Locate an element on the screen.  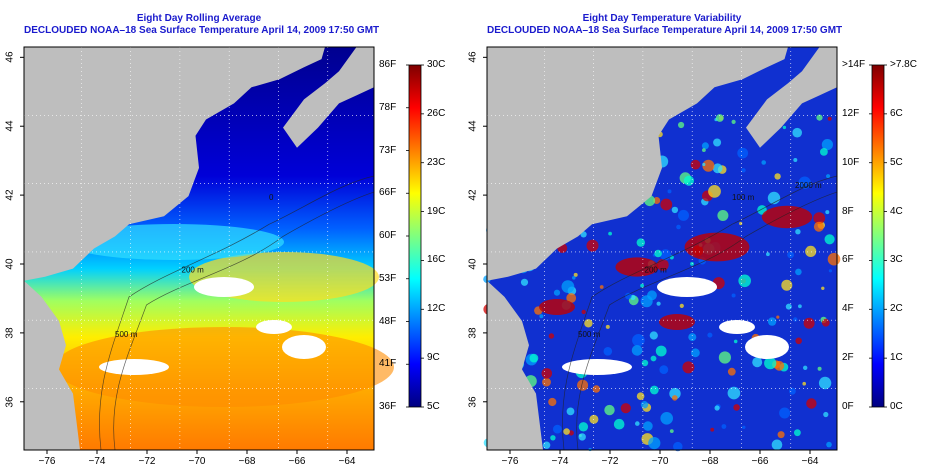
x-tick-label: −72 is located at coordinates (610, 461).